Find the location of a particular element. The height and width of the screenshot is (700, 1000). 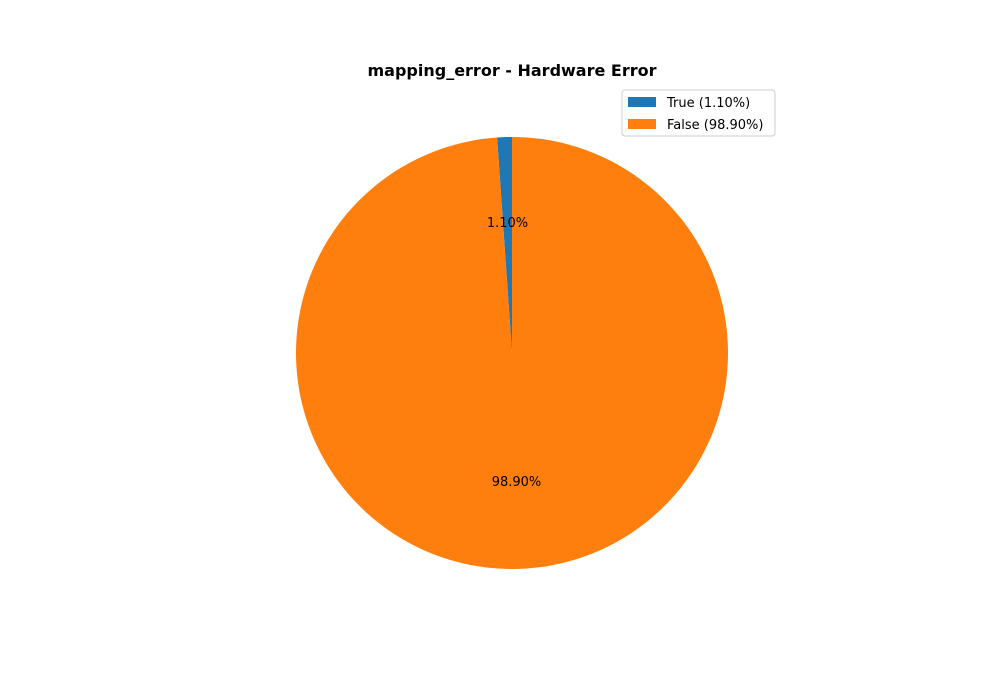

slice-label-true: 1.10% is located at coordinates (507, 223).